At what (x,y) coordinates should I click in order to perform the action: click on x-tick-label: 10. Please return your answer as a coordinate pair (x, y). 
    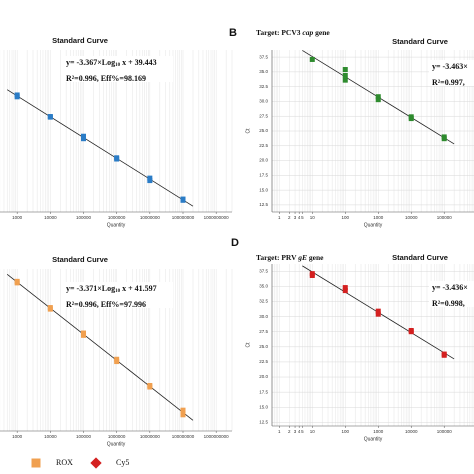
    Looking at the image, I should click on (313, 217).